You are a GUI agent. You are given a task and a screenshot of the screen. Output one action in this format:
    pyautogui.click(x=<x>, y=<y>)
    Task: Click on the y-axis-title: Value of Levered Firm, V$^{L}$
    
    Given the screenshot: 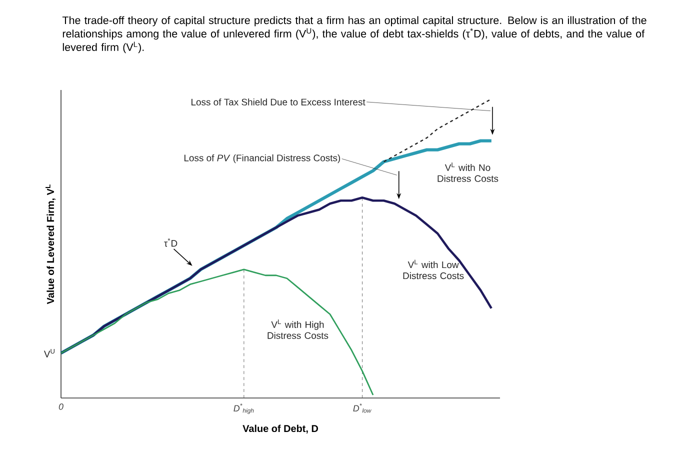 What is the action you would take?
    pyautogui.click(x=51, y=244)
    